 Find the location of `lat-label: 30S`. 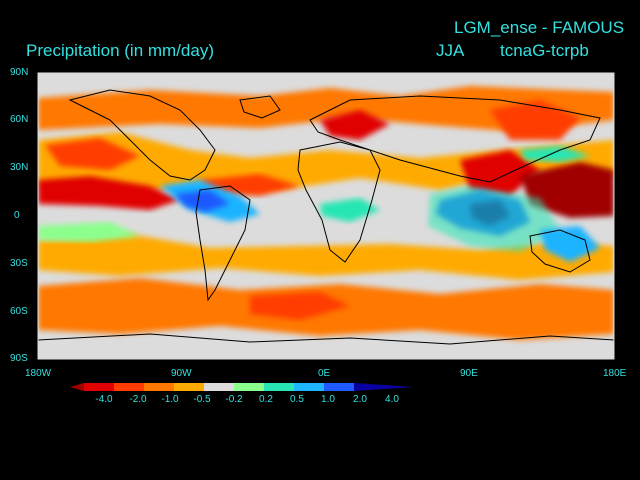

lat-label: 30S is located at coordinates (19, 263).